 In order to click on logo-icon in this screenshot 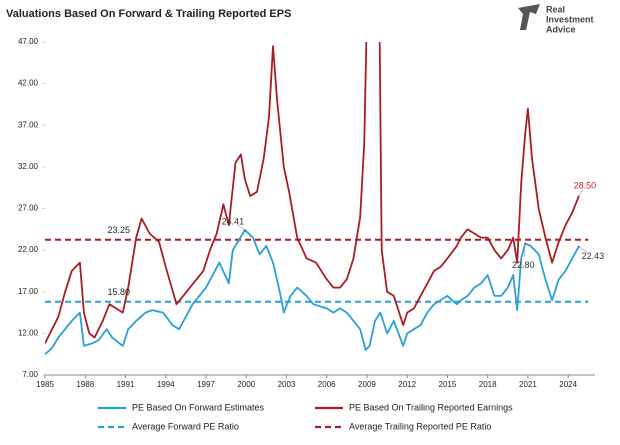, I will do `click(529, 17)`.